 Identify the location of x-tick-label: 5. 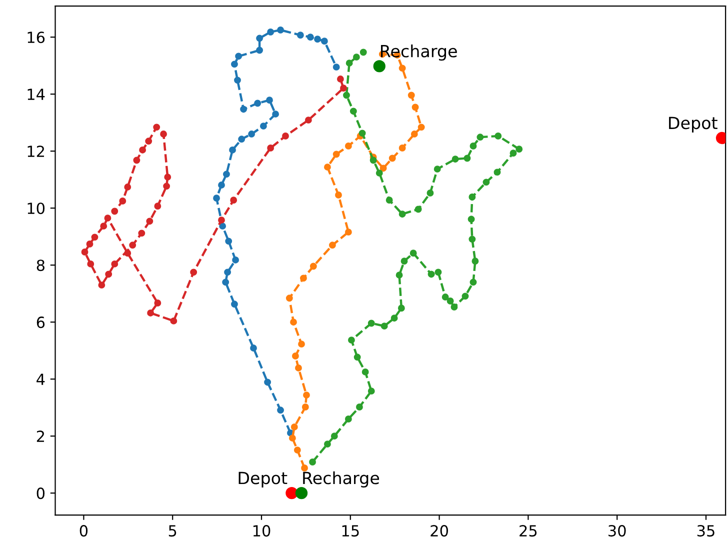
(172, 531).